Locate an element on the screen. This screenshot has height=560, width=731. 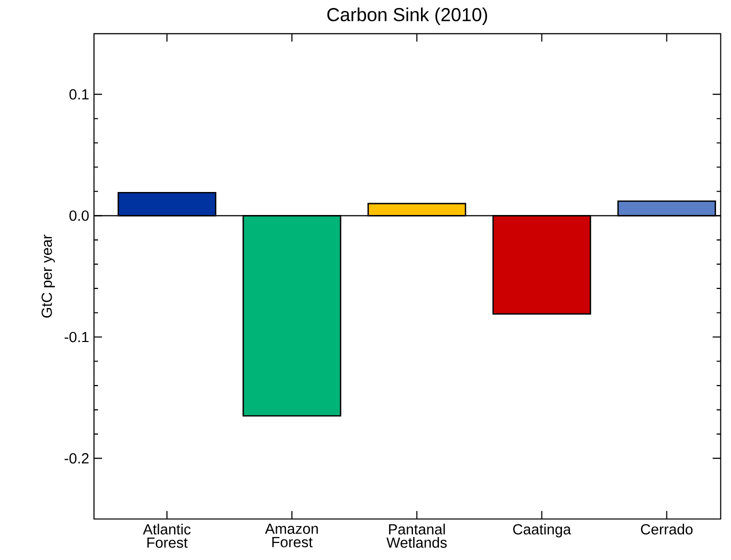
y-tick-label: -0.2 is located at coordinates (76, 458).